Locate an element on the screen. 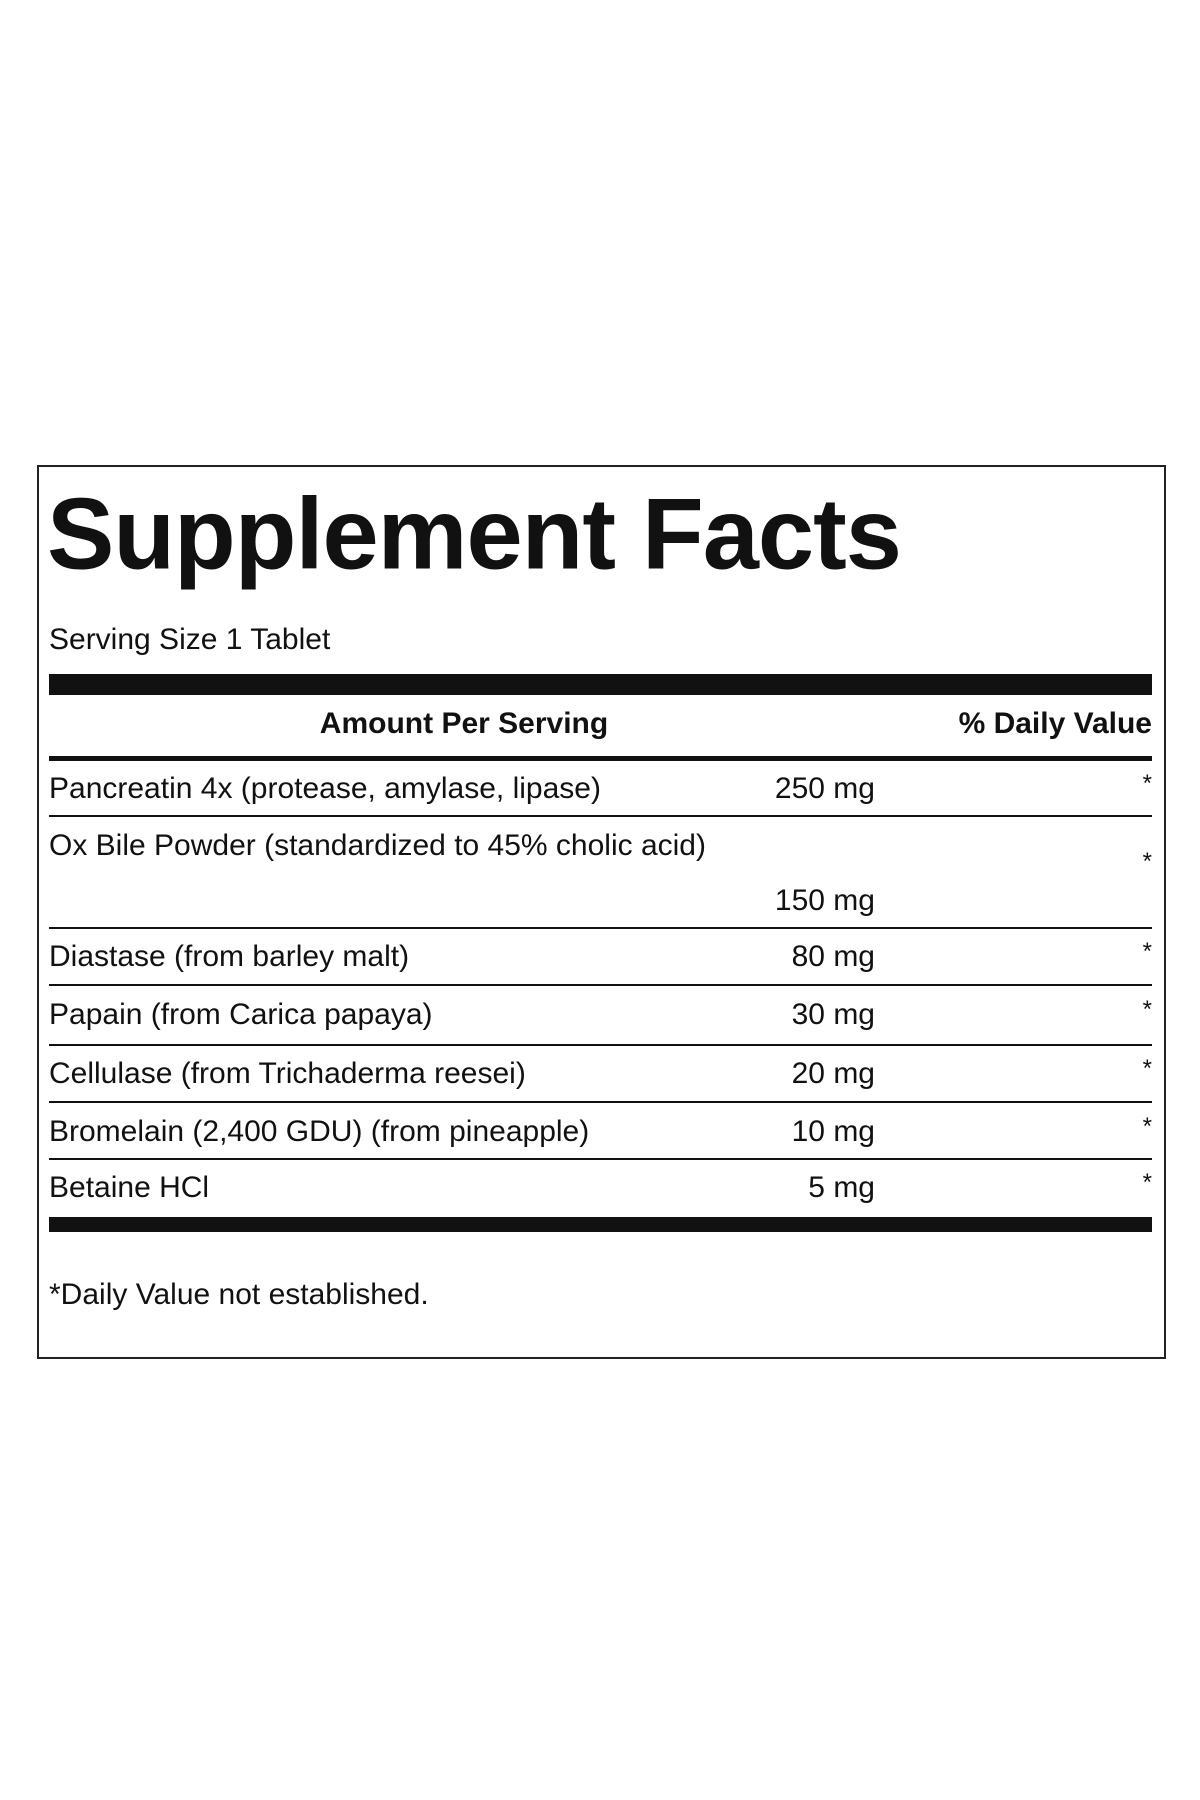  ingredient-name: Papain (from Carica papaya) is located at coordinates (241, 1014).